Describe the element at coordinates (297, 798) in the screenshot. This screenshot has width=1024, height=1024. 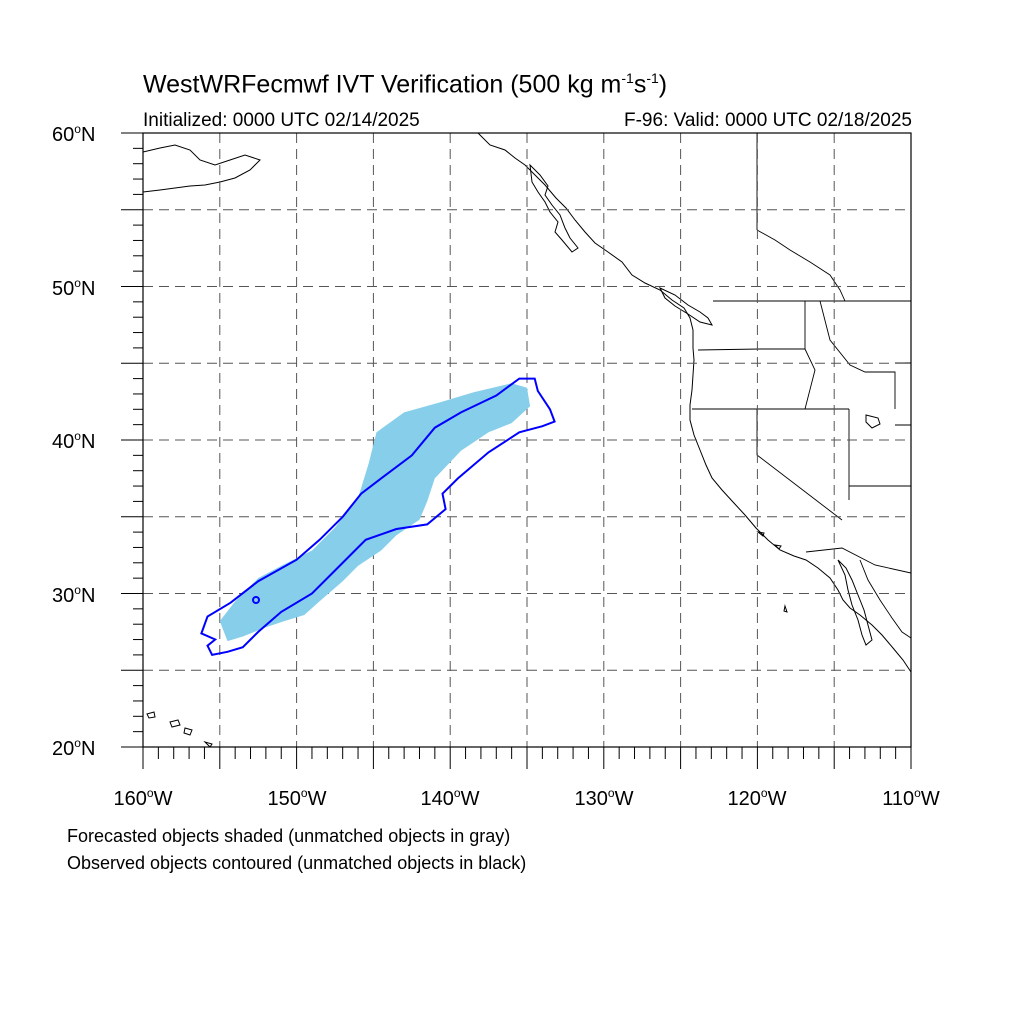
I see `lon-label-150w: 150oW` at that location.